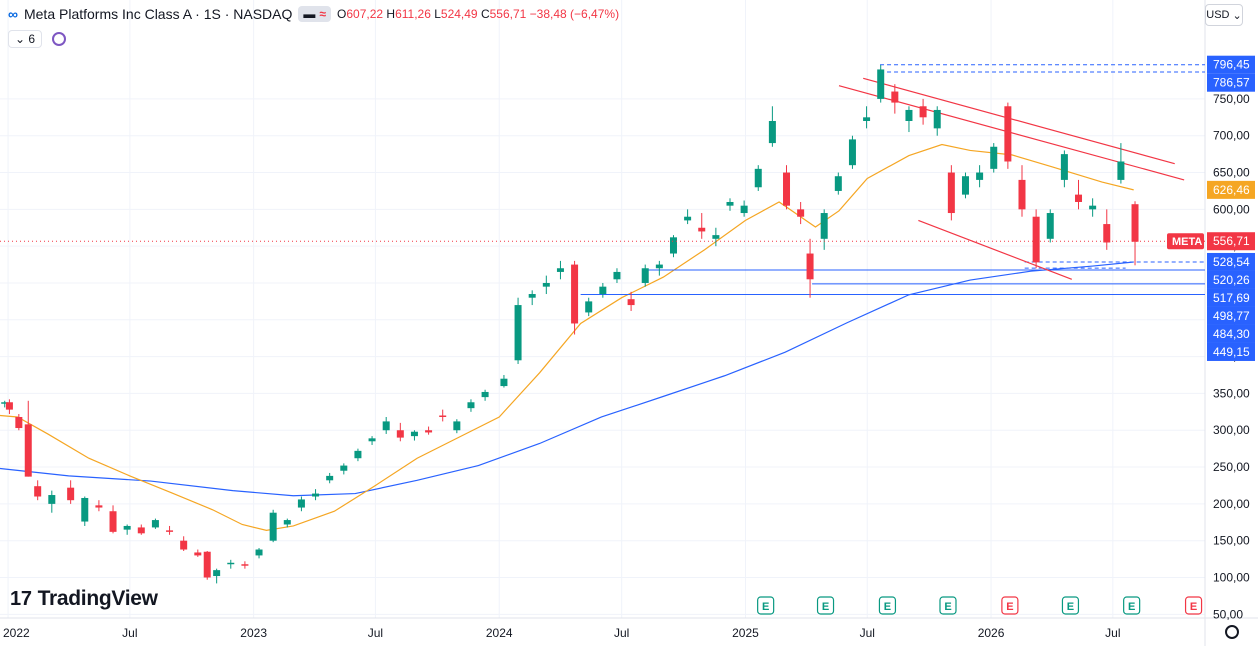  I want to click on price-label: 796,45, so click(1231, 65).